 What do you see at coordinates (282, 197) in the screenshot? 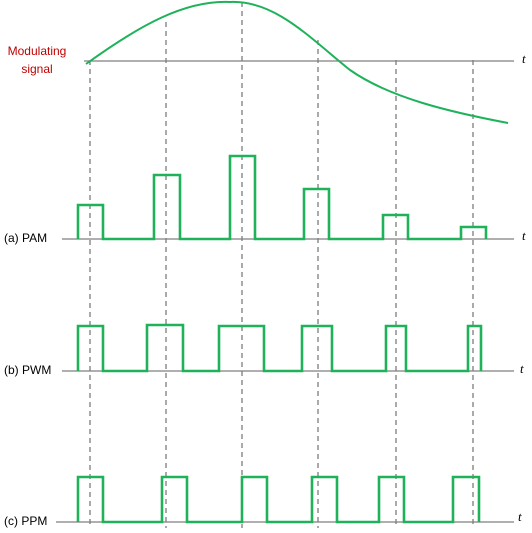
I see `pam-pulse-train` at bounding box center [282, 197].